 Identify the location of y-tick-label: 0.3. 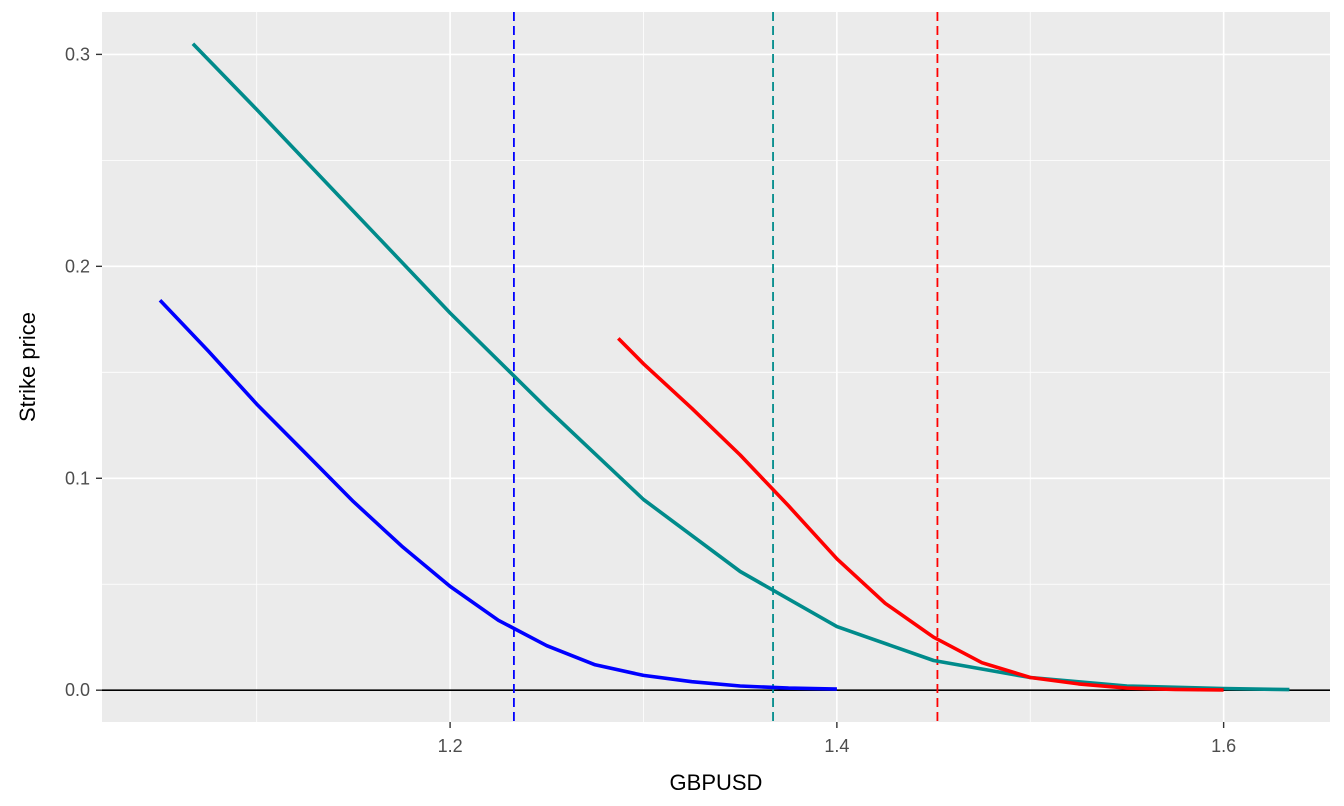
(77, 54).